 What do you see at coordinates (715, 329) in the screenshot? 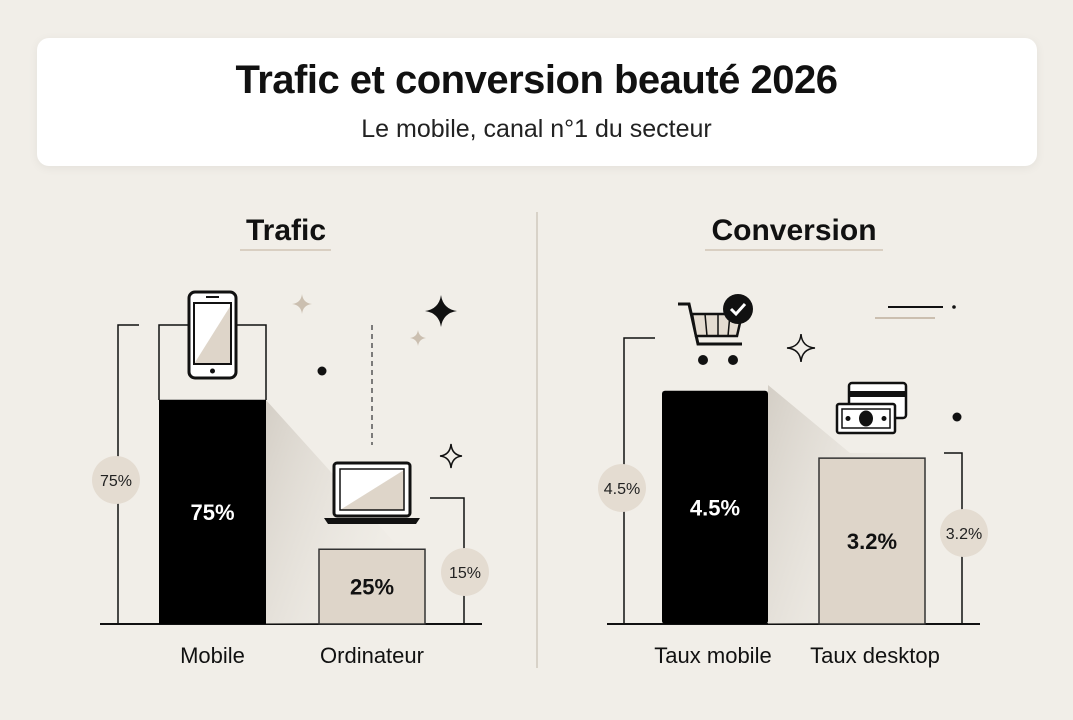
I see `shopping-cart-check-icon` at bounding box center [715, 329].